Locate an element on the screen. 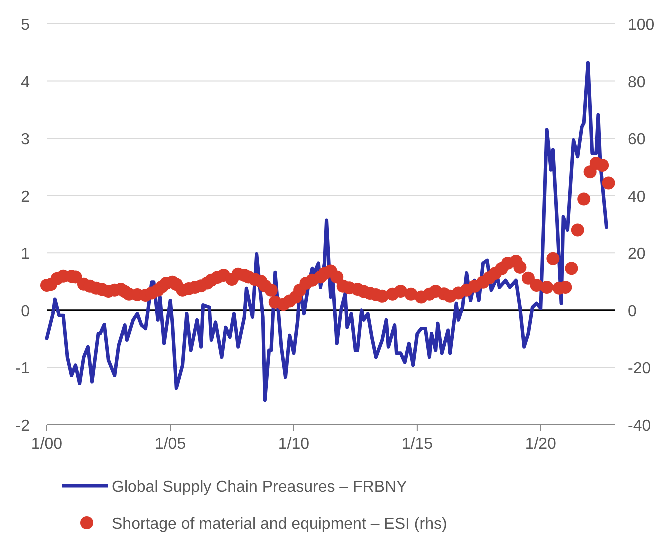  x-tick-label: 1/00 is located at coordinates (47, 444).